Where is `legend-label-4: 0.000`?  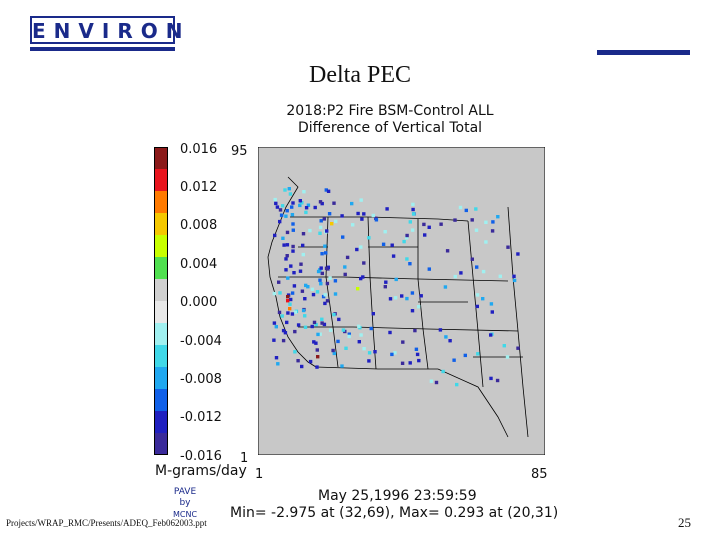
legend-label-4: 0.000 is located at coordinates (199, 302).